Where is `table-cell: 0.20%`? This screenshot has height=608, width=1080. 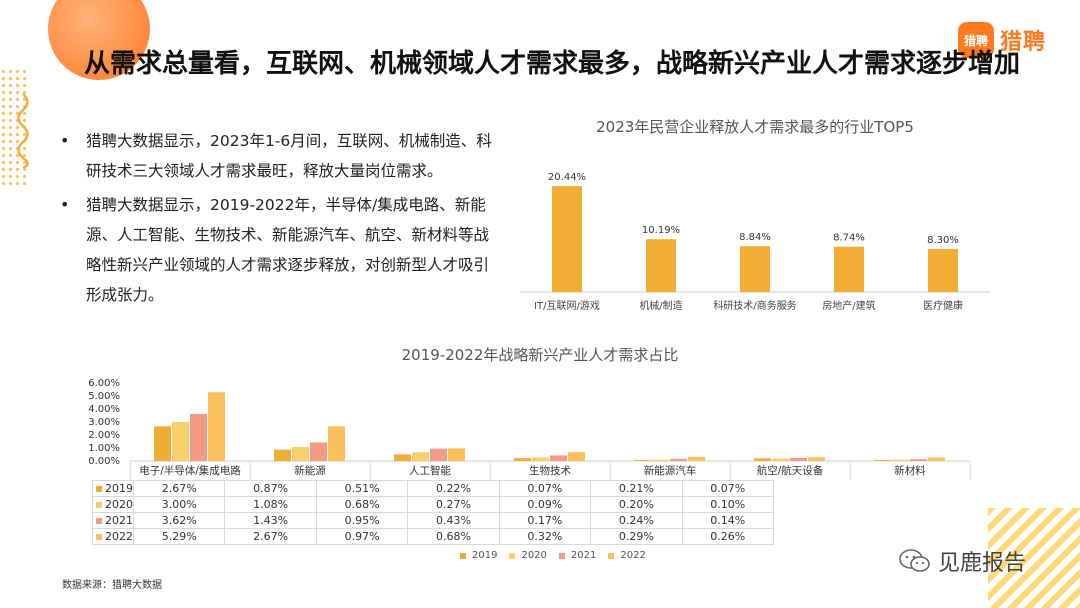 table-cell: 0.20% is located at coordinates (636, 504).